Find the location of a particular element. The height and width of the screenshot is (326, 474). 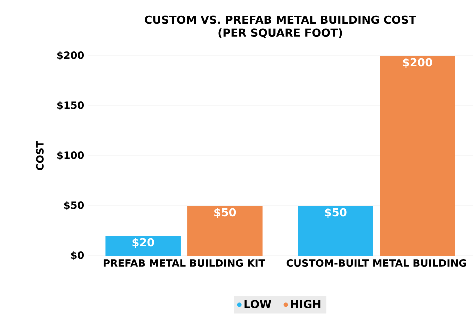

legend-label: LOW is located at coordinates (258, 304).